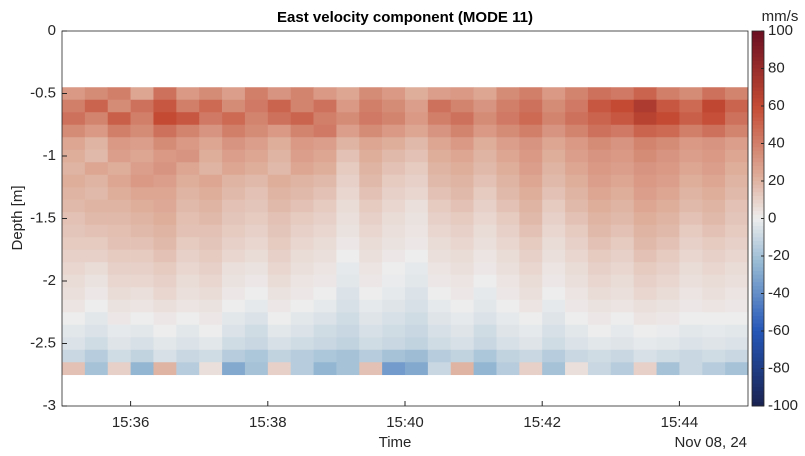 The height and width of the screenshot is (456, 805). Describe the element at coordinates (43, 342) in the screenshot. I see `y-tick-label: -2.5` at that location.